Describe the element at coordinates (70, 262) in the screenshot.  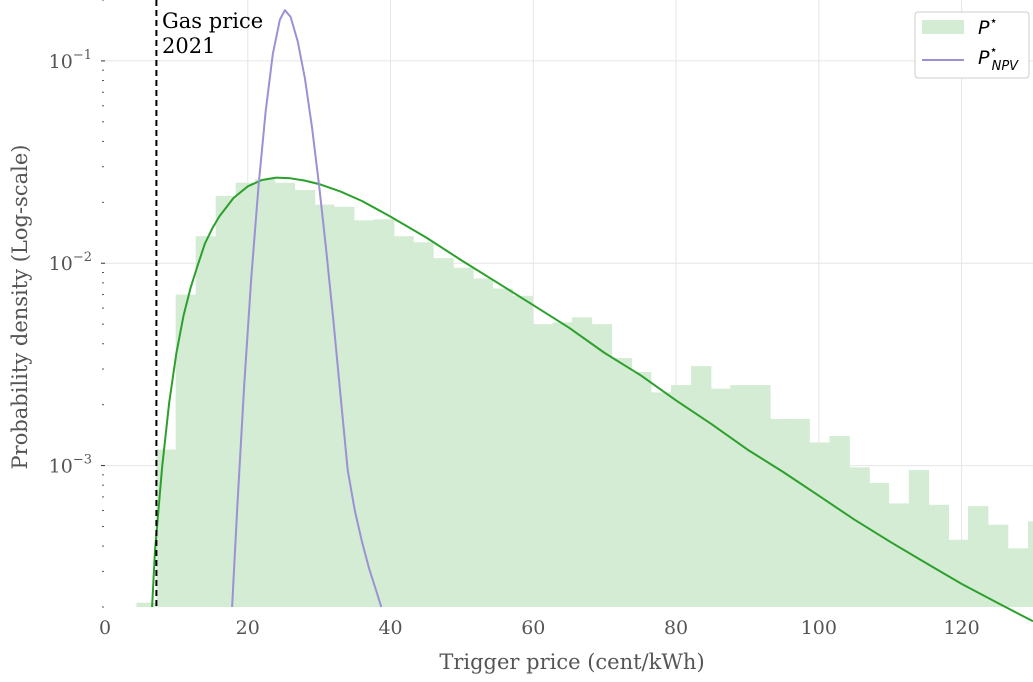
I see `y-tick-label: 10⁻²` at that location.